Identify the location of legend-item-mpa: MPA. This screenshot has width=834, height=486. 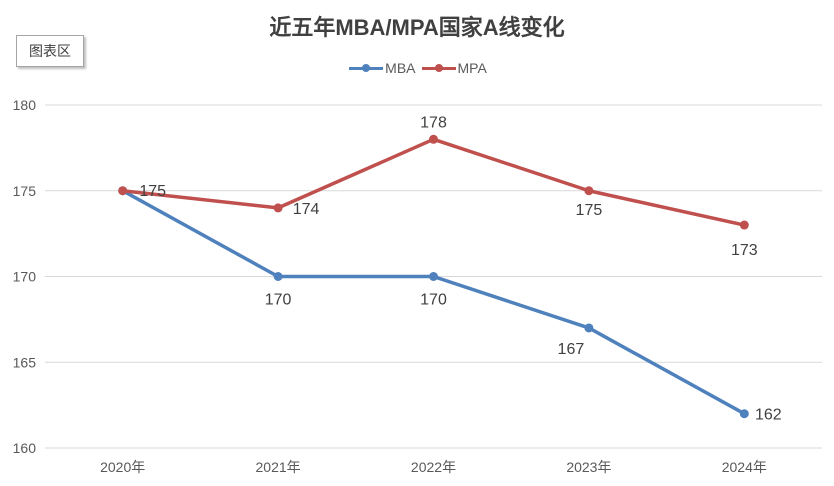
(453, 68).